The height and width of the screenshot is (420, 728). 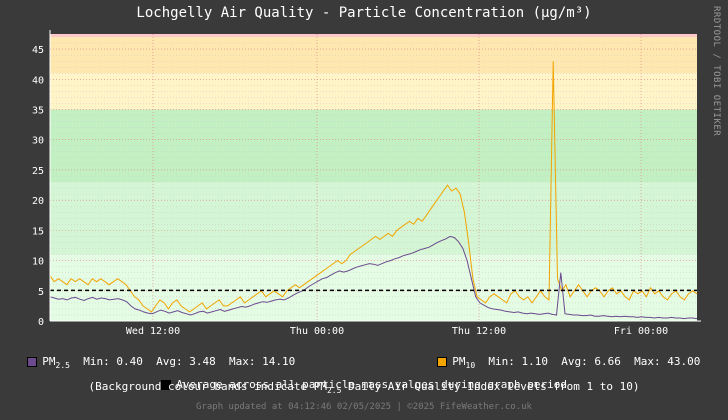 What do you see at coordinates (41, 292) in the screenshot?
I see `y-tick-label: 5` at bounding box center [41, 292].